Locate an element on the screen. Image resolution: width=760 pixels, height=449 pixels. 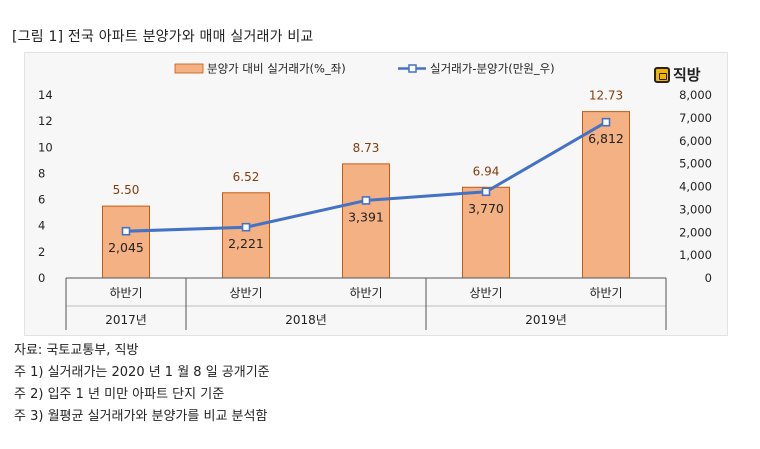
note-source: 자료: 국토교통부, 직방 is located at coordinates (76, 350).